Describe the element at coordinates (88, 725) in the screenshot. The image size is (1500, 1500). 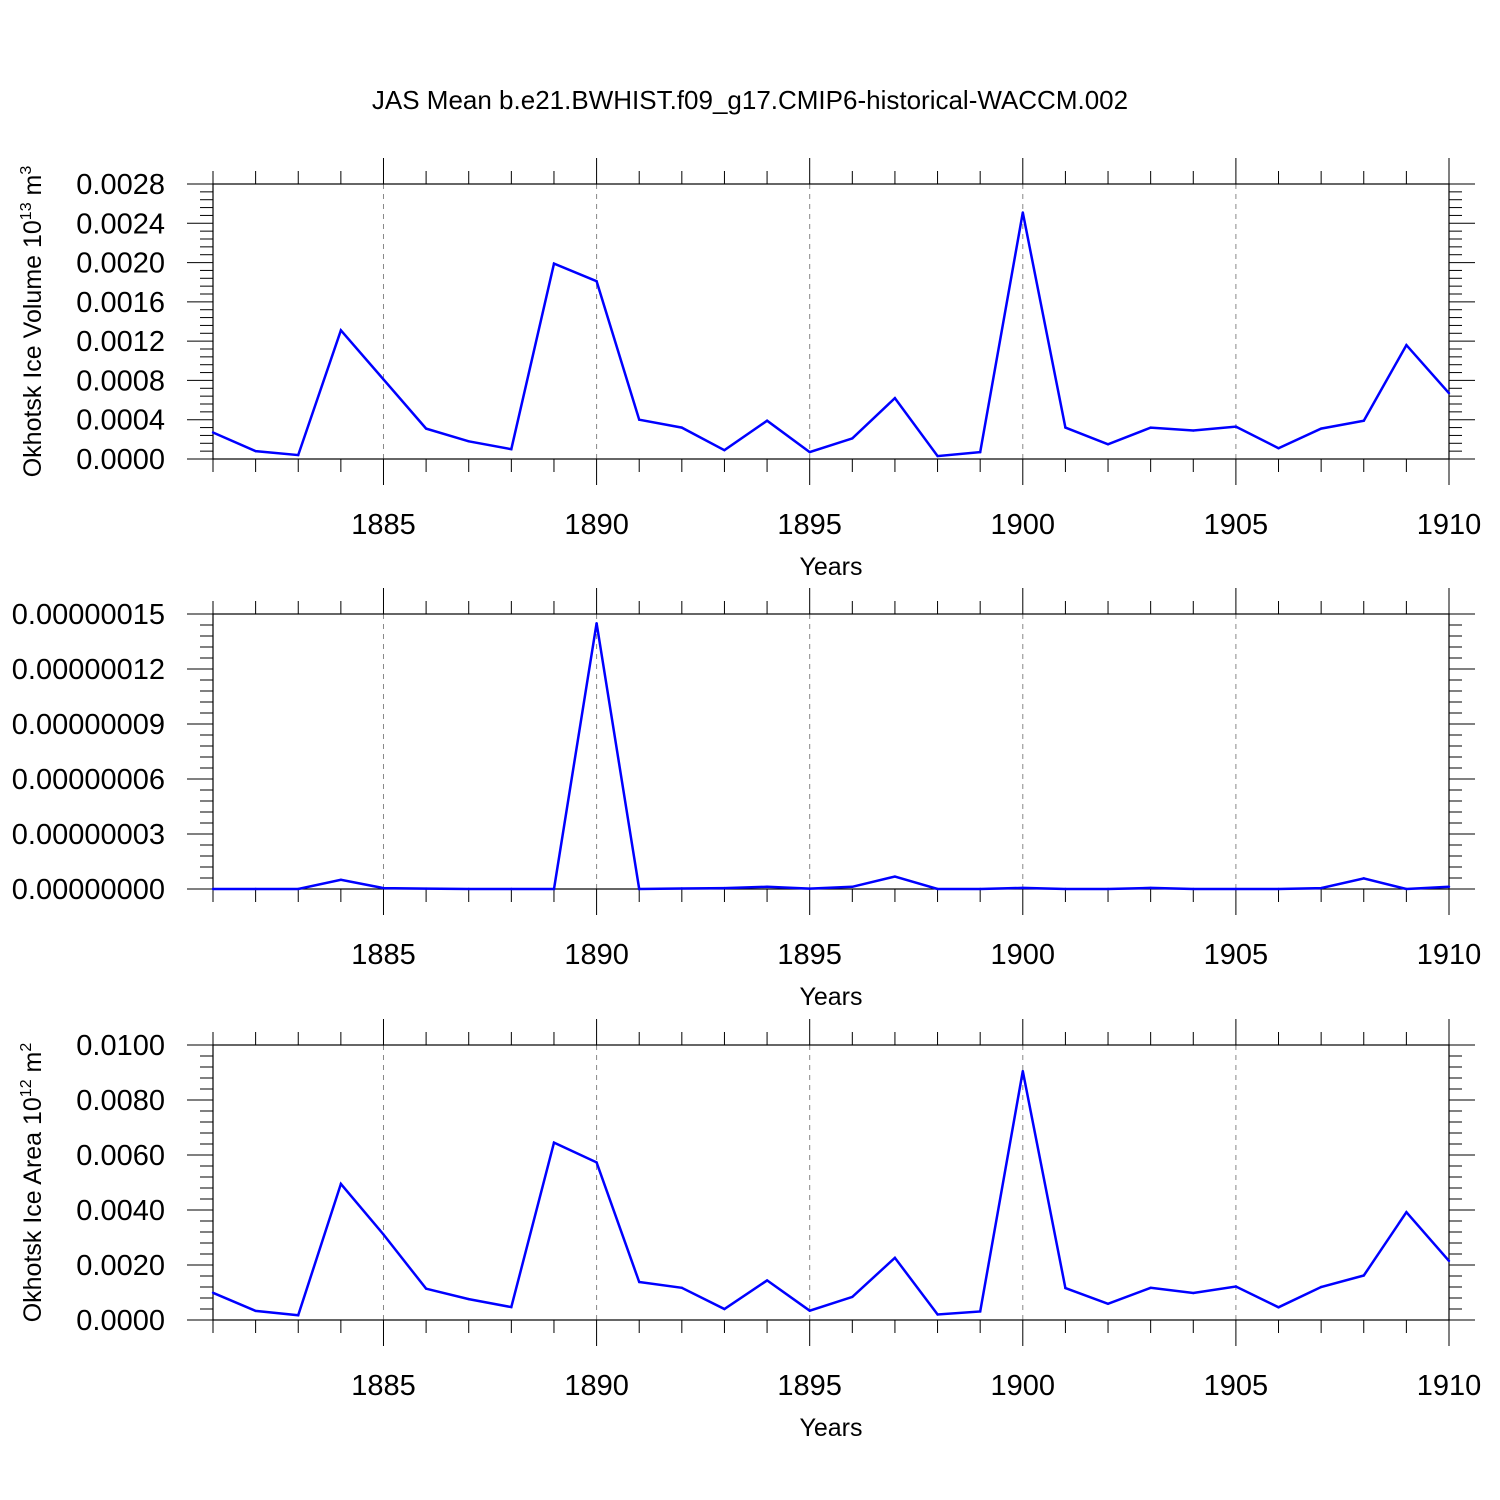
I see `y-tick-label: 0.00000009` at that location.